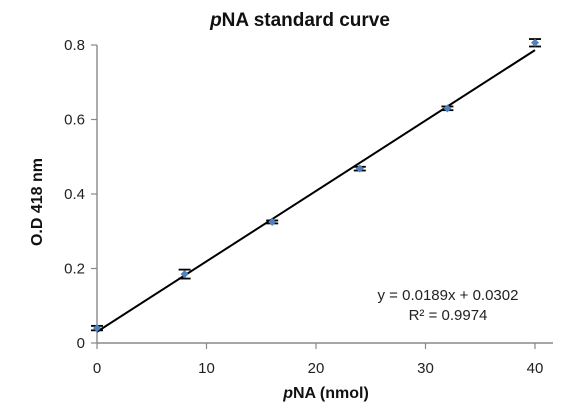  What do you see at coordinates (74, 194) in the screenshot?
I see `y-tick-label: 0.4` at bounding box center [74, 194].